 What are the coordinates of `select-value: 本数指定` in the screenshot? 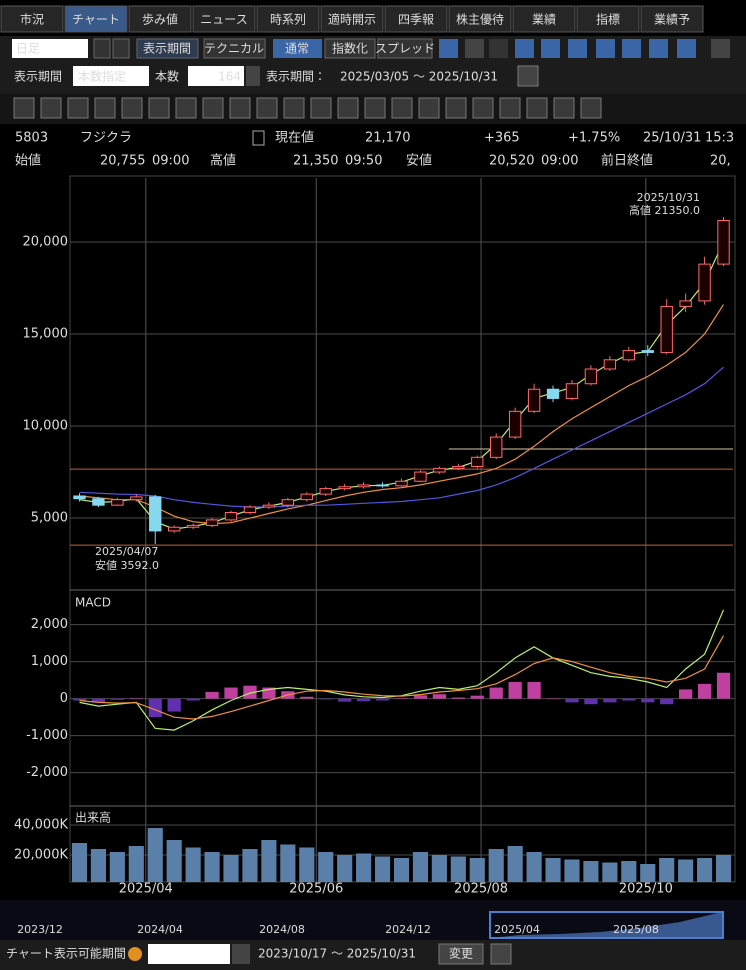 It's located at (102, 76).